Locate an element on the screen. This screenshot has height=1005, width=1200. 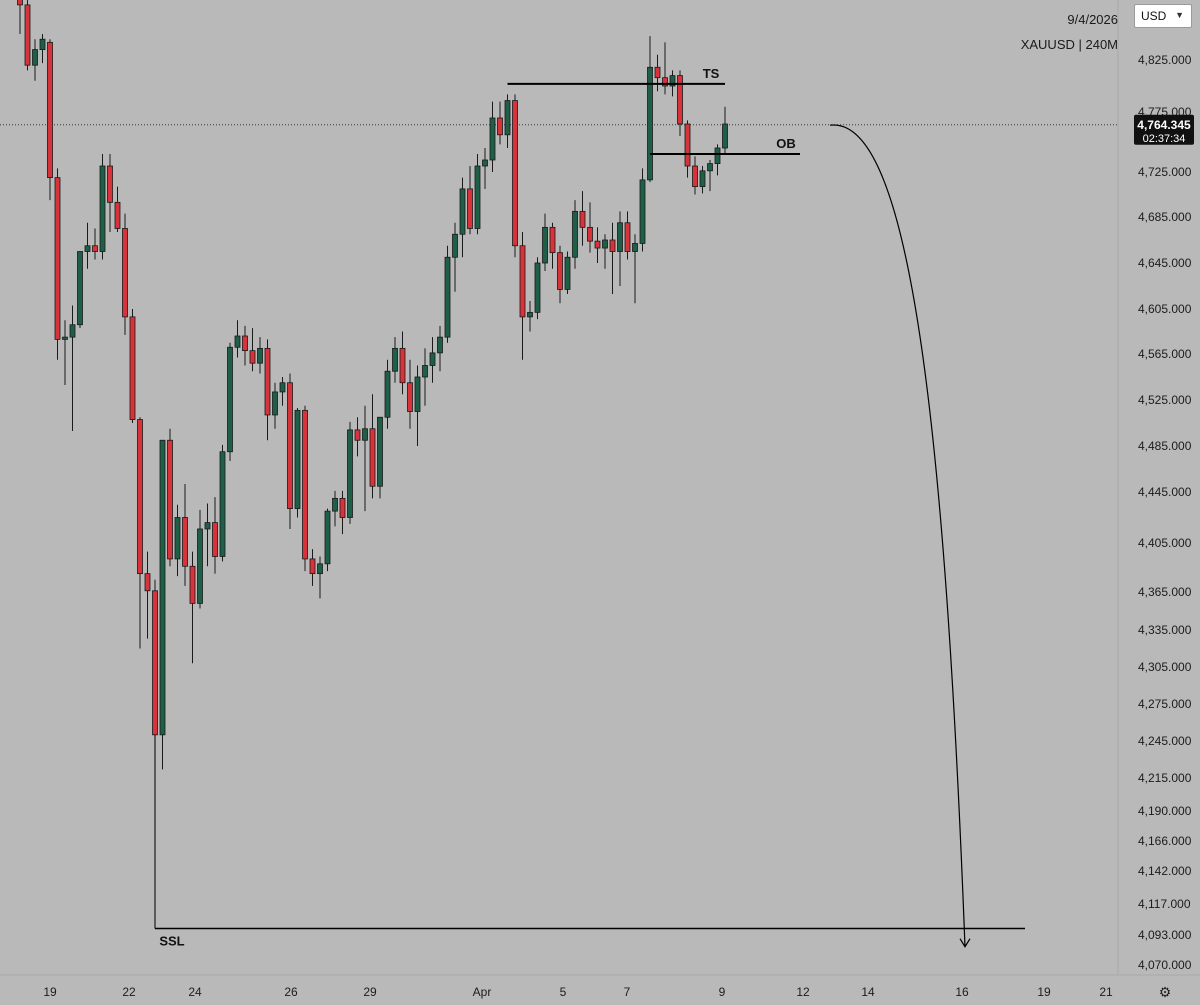
x-tick-label: 7 is located at coordinates (627, 992).